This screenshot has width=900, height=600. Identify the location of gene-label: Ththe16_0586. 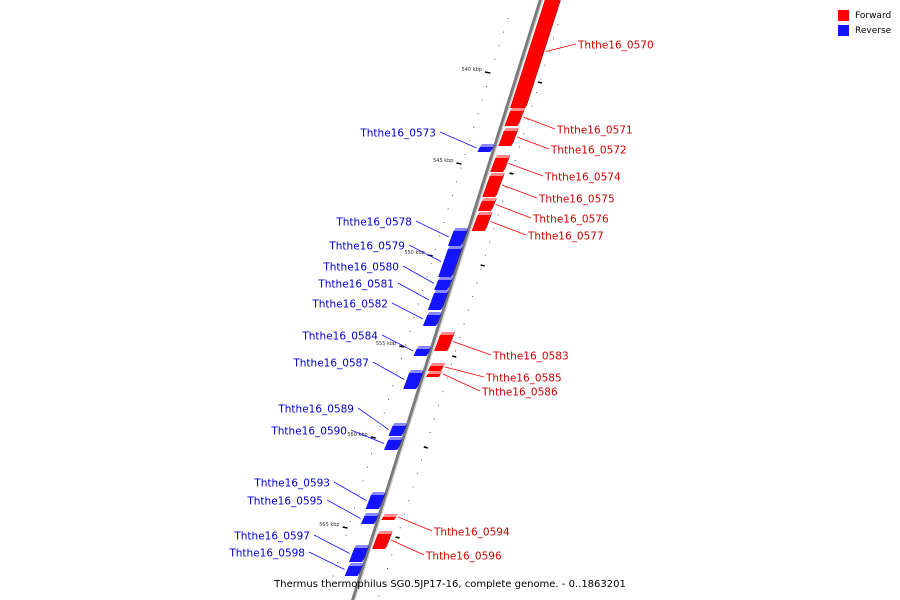
(519, 393).